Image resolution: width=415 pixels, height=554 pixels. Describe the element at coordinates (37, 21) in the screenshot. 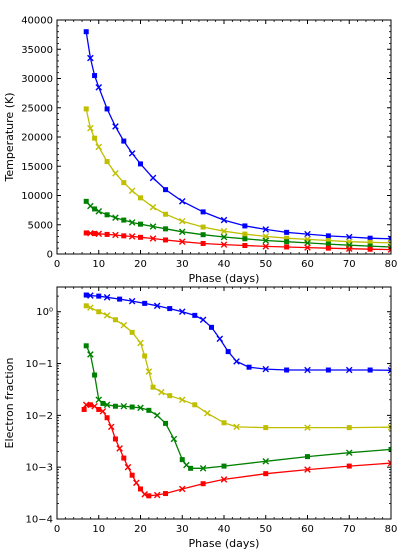

I see `y-tick-label: 40000` at that location.